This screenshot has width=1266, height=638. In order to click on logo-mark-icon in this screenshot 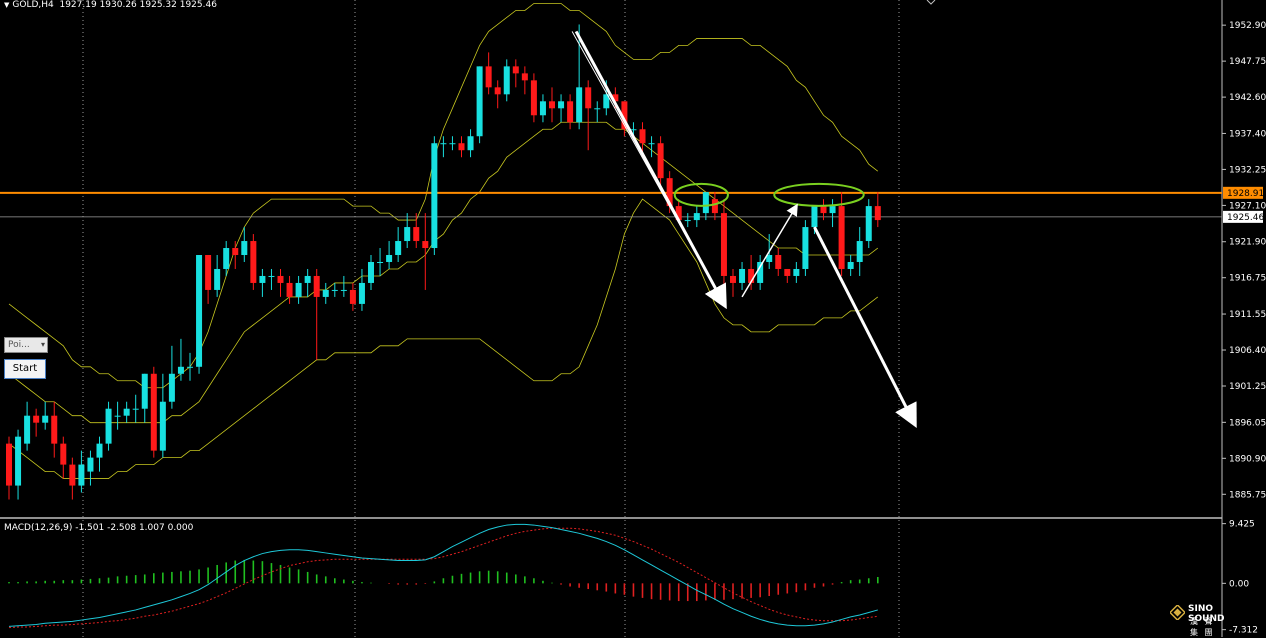, I will do `click(1177, 612)`.